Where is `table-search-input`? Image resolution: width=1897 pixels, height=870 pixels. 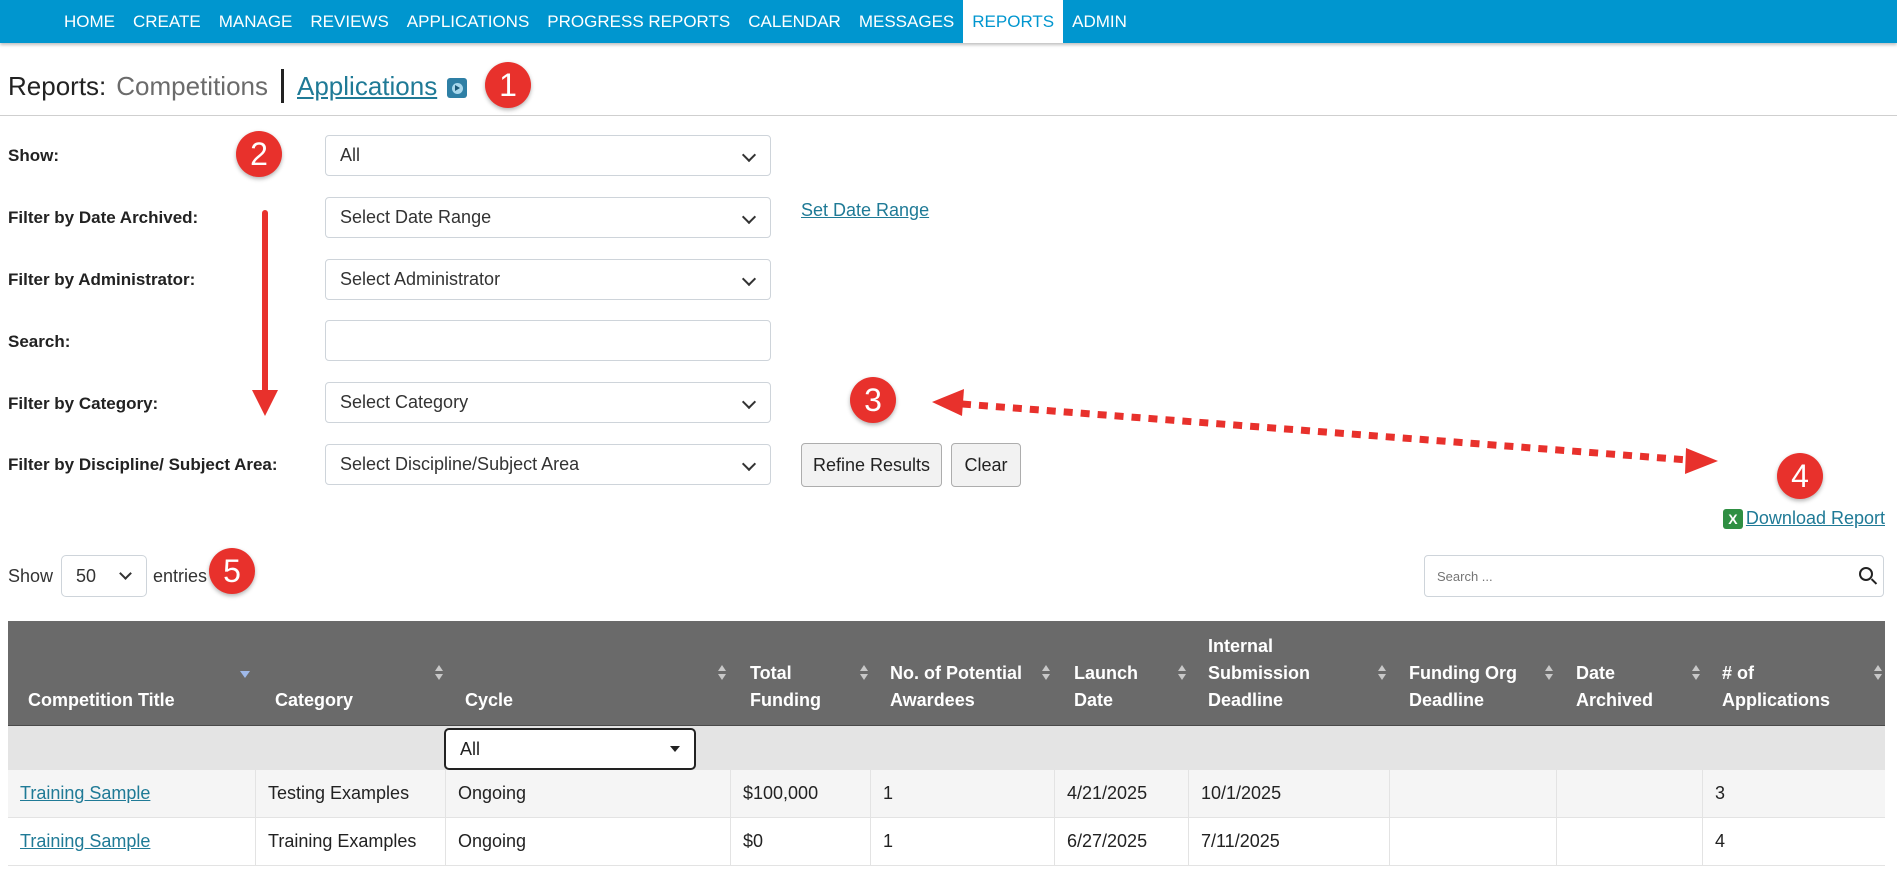 table-search-input is located at coordinates (1637, 576).